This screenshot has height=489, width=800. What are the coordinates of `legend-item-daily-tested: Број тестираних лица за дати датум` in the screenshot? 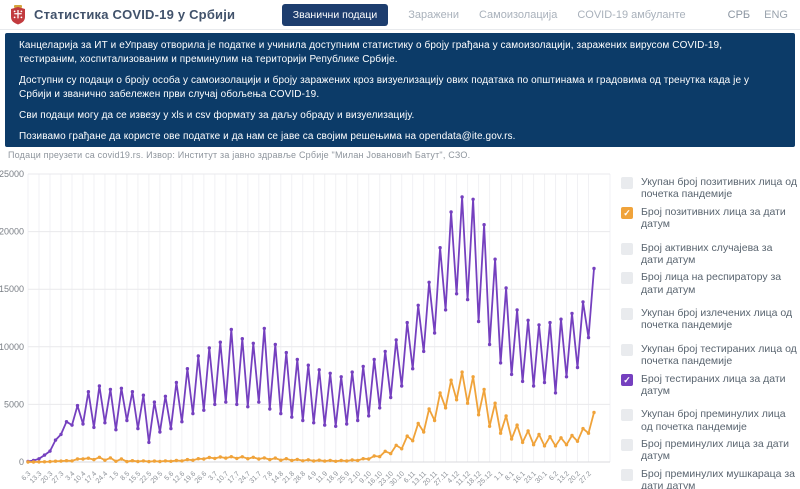 It's located at (709, 385).